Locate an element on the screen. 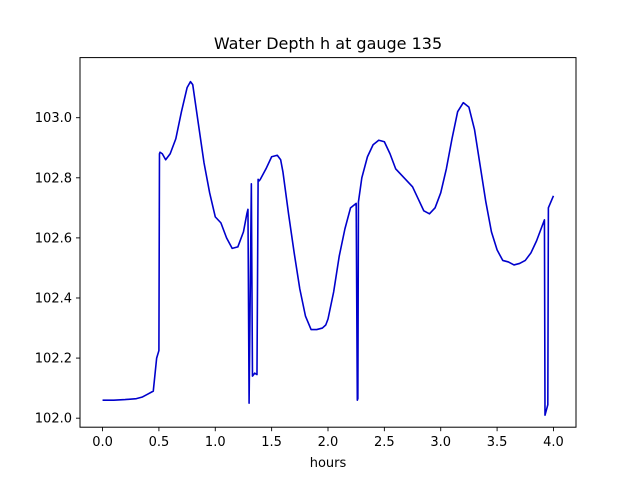  x-tick-label: 0.5 is located at coordinates (159, 442).